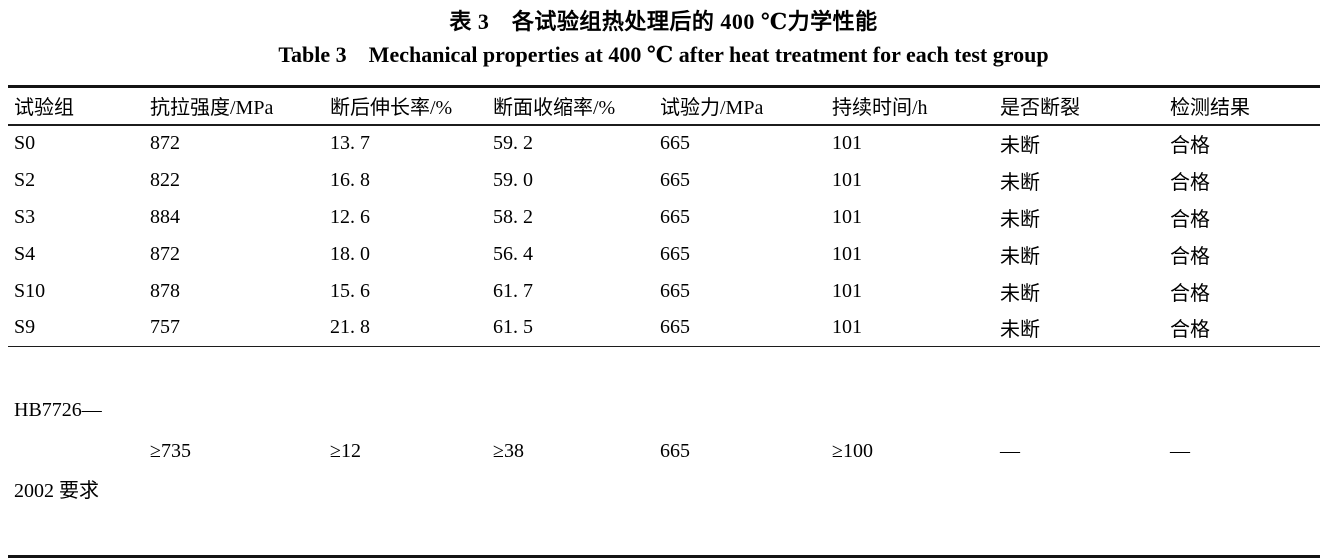  Describe the element at coordinates (170, 450) in the screenshot. I see `requirement-cell: ≥735` at that location.